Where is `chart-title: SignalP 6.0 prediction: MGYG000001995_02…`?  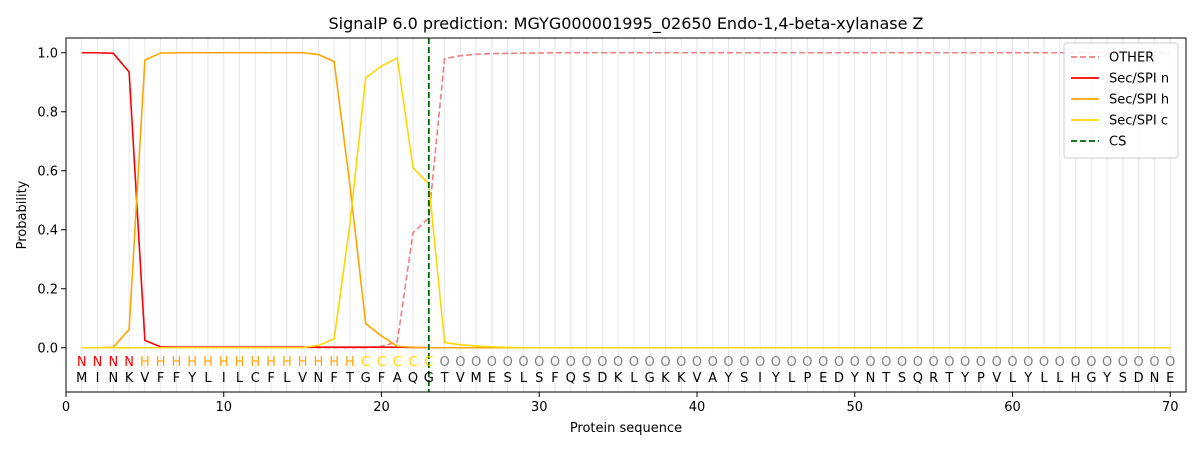 chart-title: SignalP 6.0 prediction: MGYG000001995_02… is located at coordinates (625, 24).